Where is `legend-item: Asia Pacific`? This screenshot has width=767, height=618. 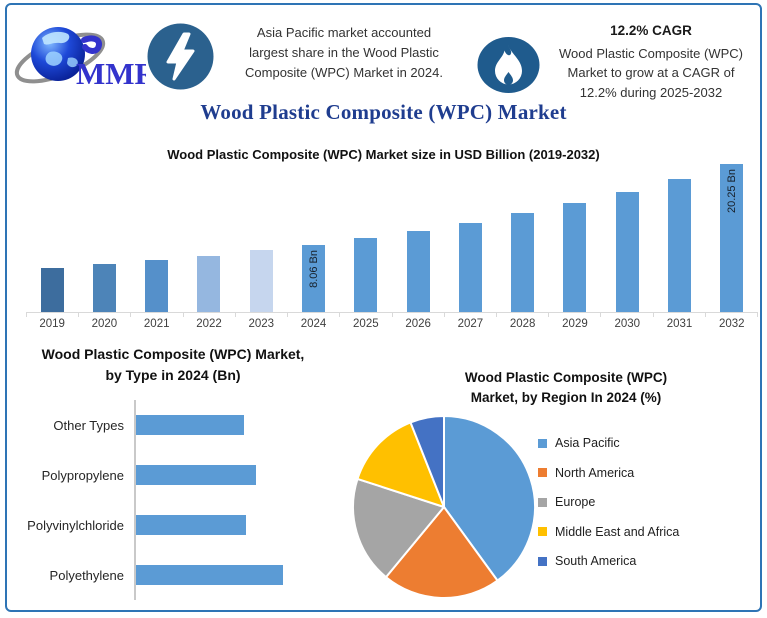 legend-item: Asia Pacific is located at coordinates (608, 443).